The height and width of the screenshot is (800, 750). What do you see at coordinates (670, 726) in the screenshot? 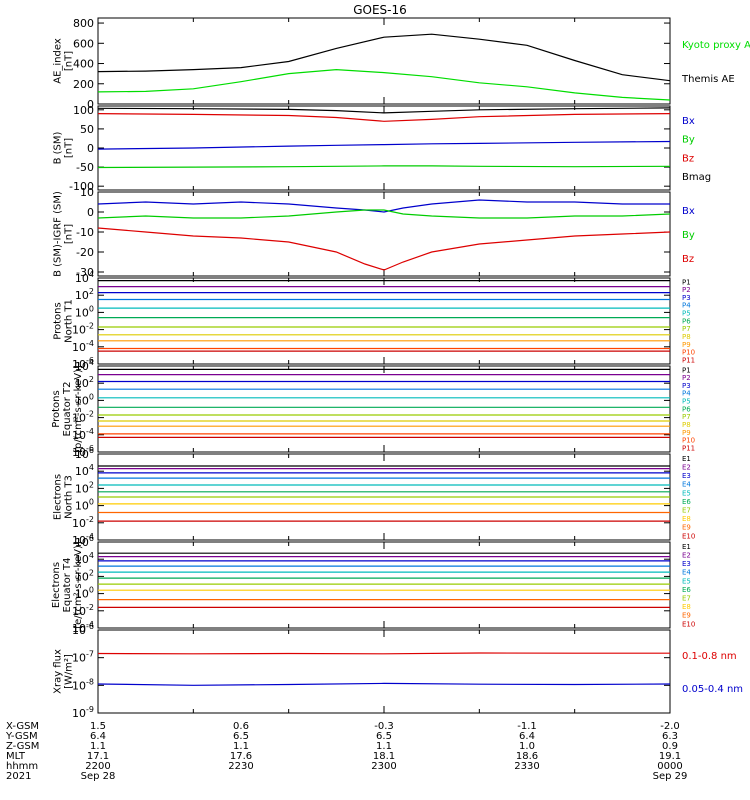
I see `table-cell: -2.0` at bounding box center [670, 726].